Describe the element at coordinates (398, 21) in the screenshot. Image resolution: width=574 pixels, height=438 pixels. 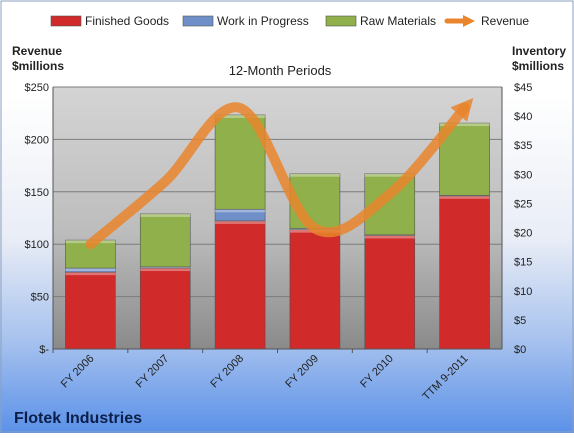
I see `svg-text: Raw Materials` at that location.